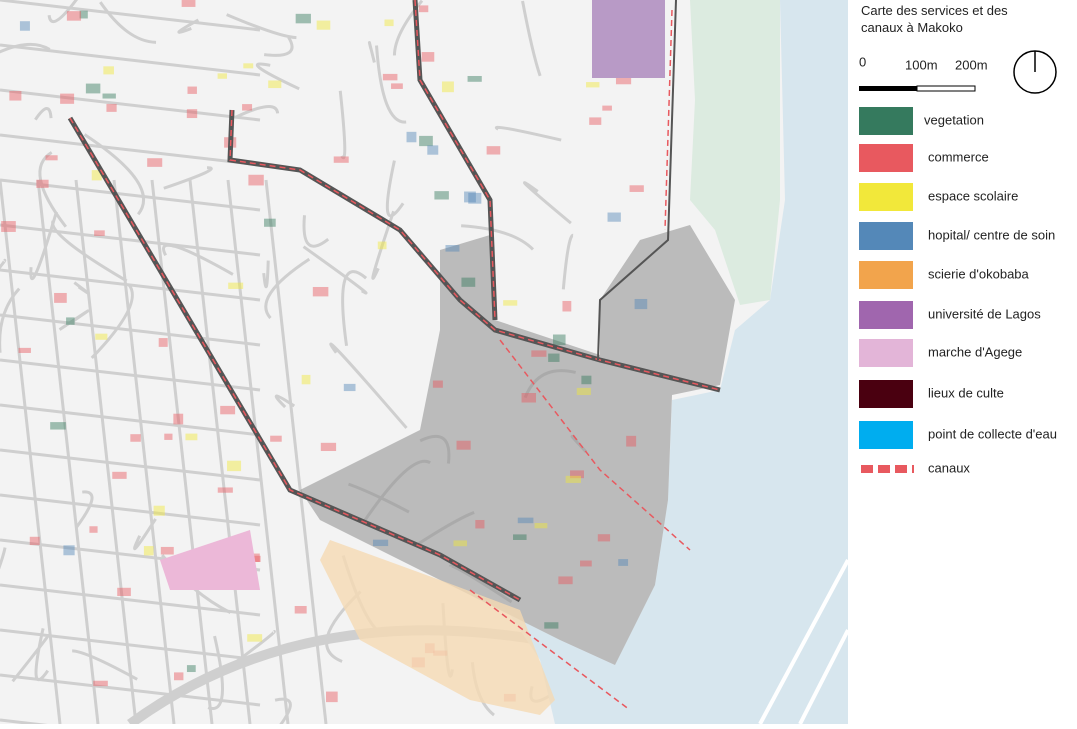 The height and width of the screenshot is (729, 1077). Describe the element at coordinates (992, 433) in the screenshot. I see `legend-label: point de collecte d'eau` at that location.